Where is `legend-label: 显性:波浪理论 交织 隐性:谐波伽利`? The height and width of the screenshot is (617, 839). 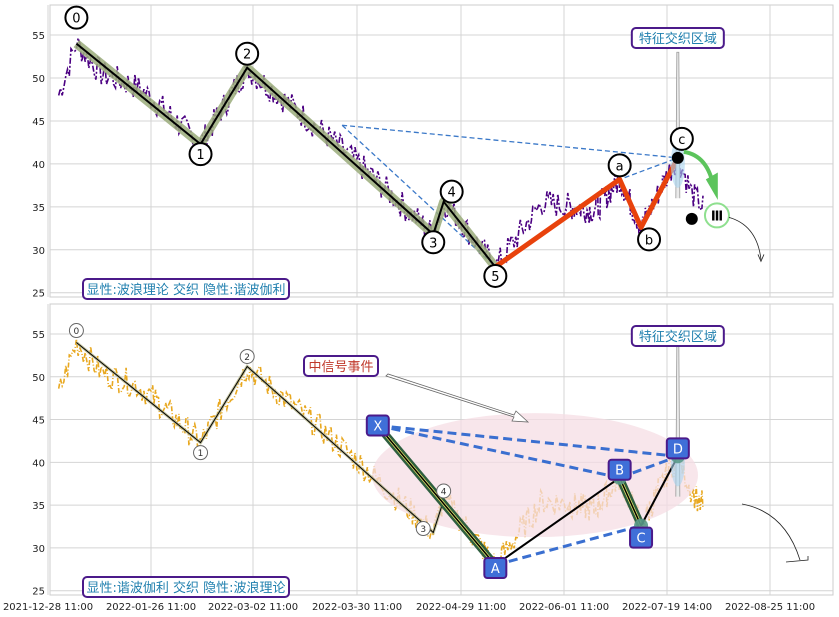
legend-label: 显性:波浪理论 交织 隐性:谐波伽利 is located at coordinates (185, 290).